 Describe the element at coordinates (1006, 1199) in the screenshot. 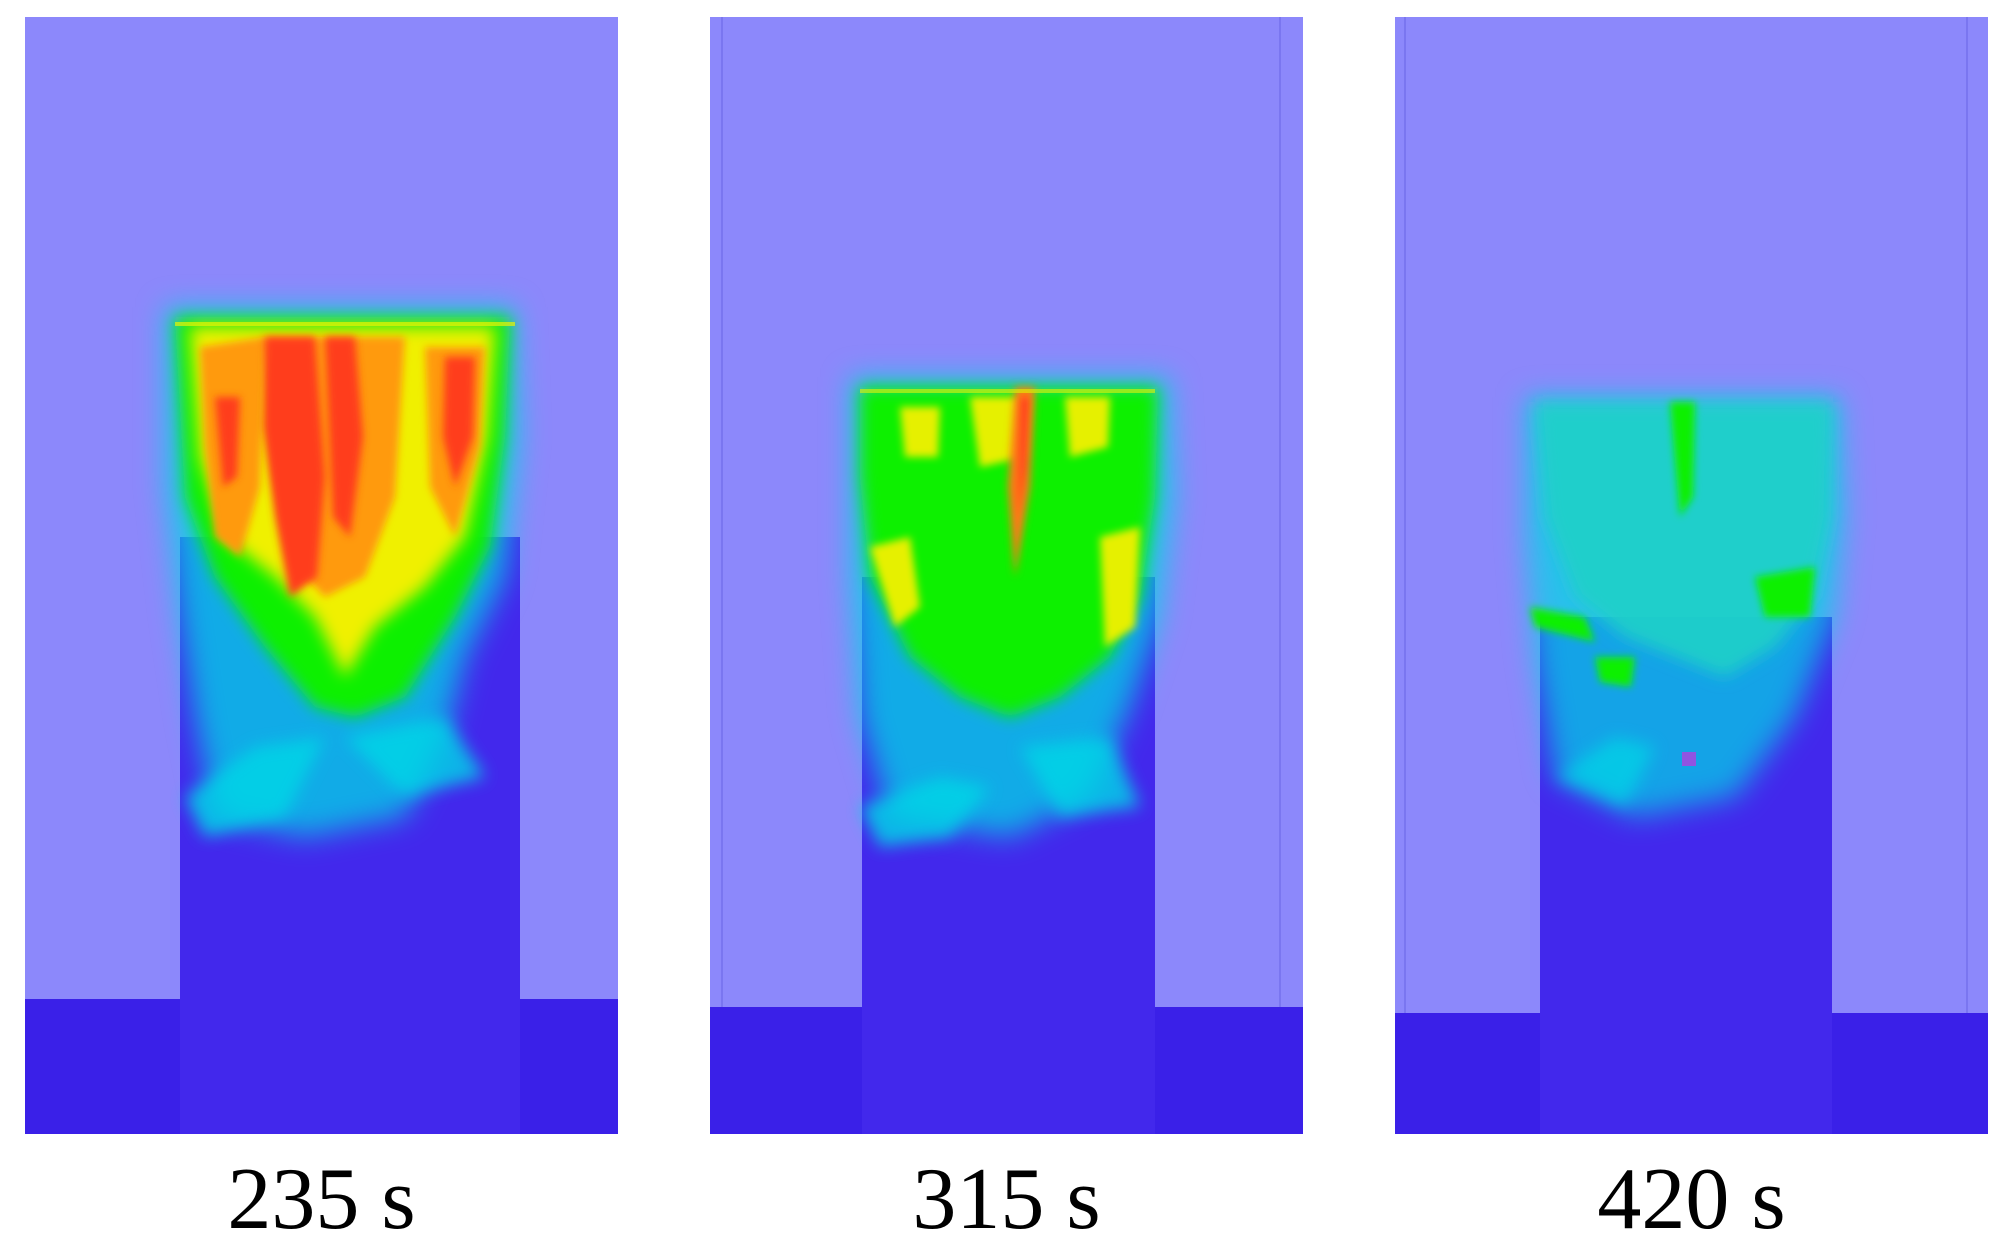

I see `frame-2-time-label: 315 s` at that location.